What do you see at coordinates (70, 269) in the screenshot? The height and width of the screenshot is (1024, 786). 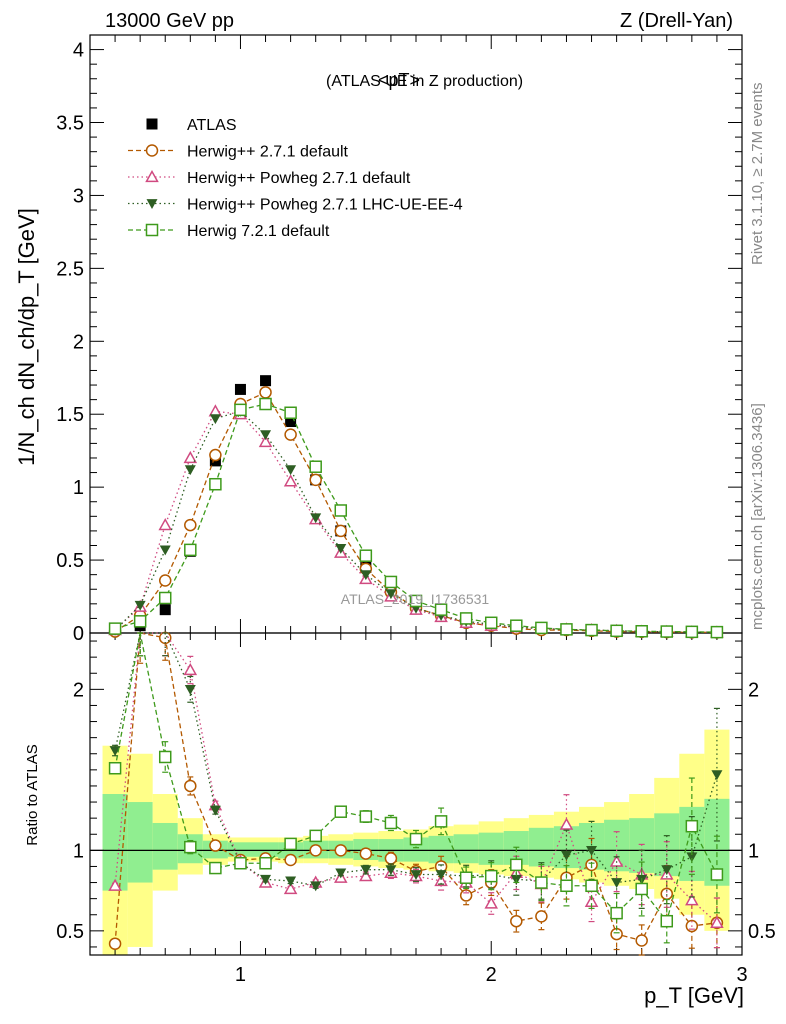 I see `y-tick-label: 2.5` at bounding box center [70, 269].